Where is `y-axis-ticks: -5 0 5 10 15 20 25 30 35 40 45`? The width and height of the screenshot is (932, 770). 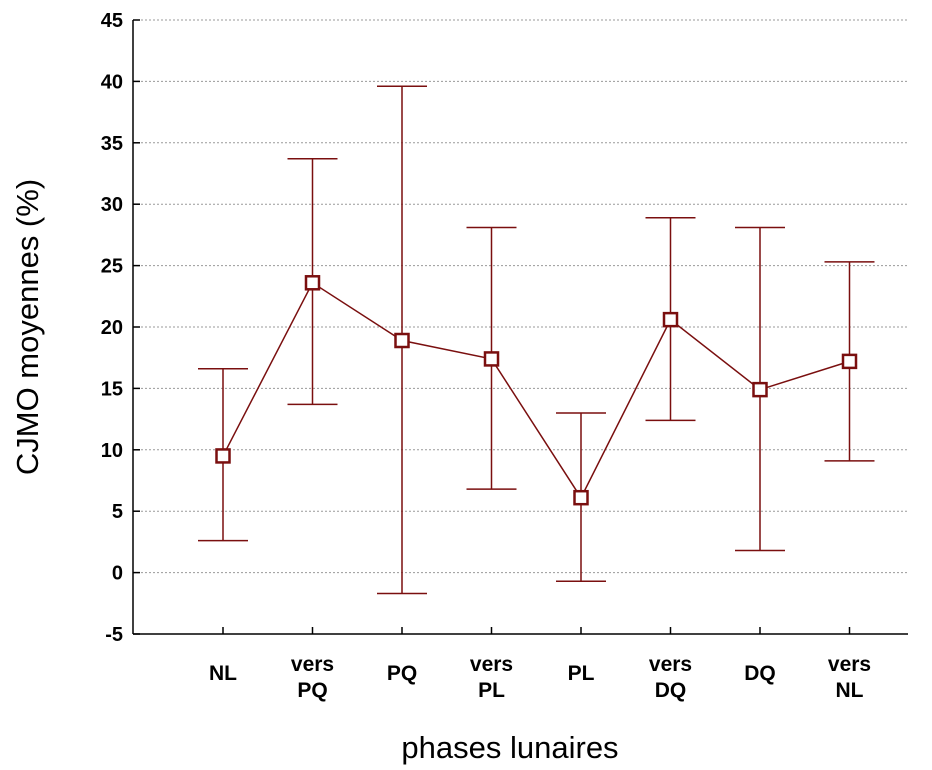
y-axis-ticks: -5 0 5 10 15 20 25 30 35 40 45 is located at coordinates (120, 328).